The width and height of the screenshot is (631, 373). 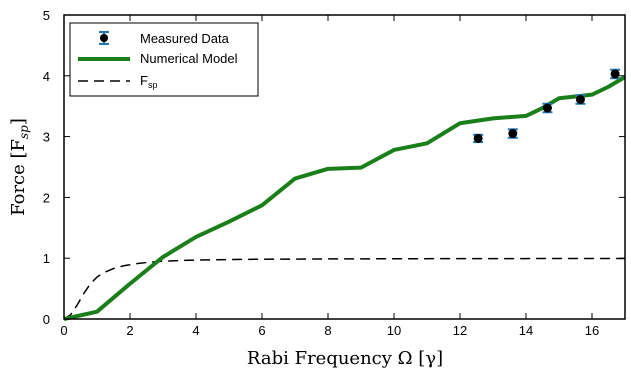 What do you see at coordinates (345, 358) in the screenshot?
I see `x-axis-label: Rabi Frequency Ω [γ]` at bounding box center [345, 358].